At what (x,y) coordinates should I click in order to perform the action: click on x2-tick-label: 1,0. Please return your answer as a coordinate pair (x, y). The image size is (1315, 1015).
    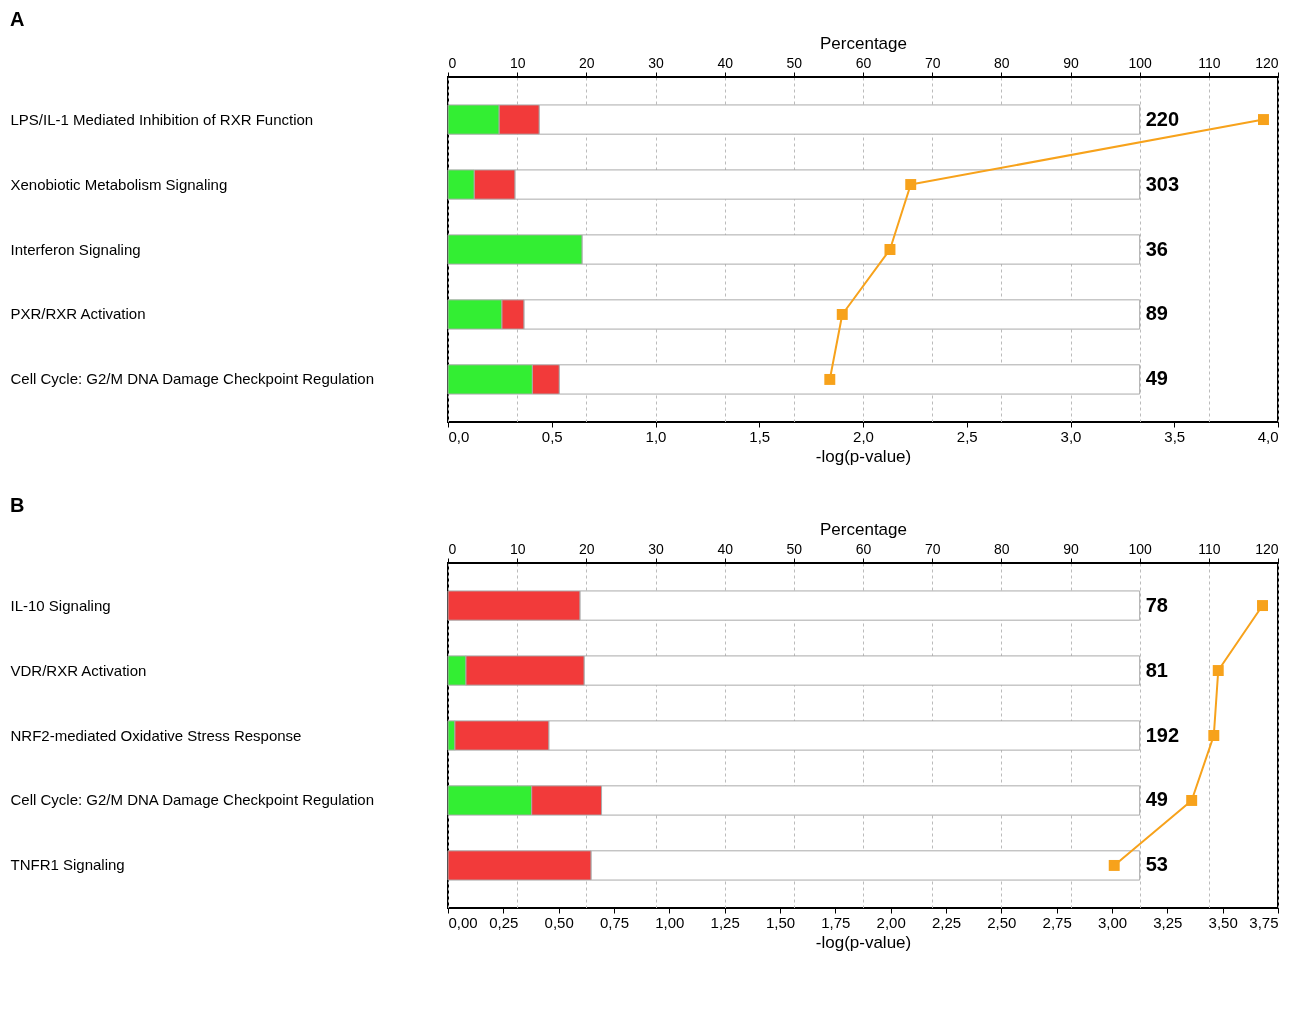
    Looking at the image, I should click on (656, 436).